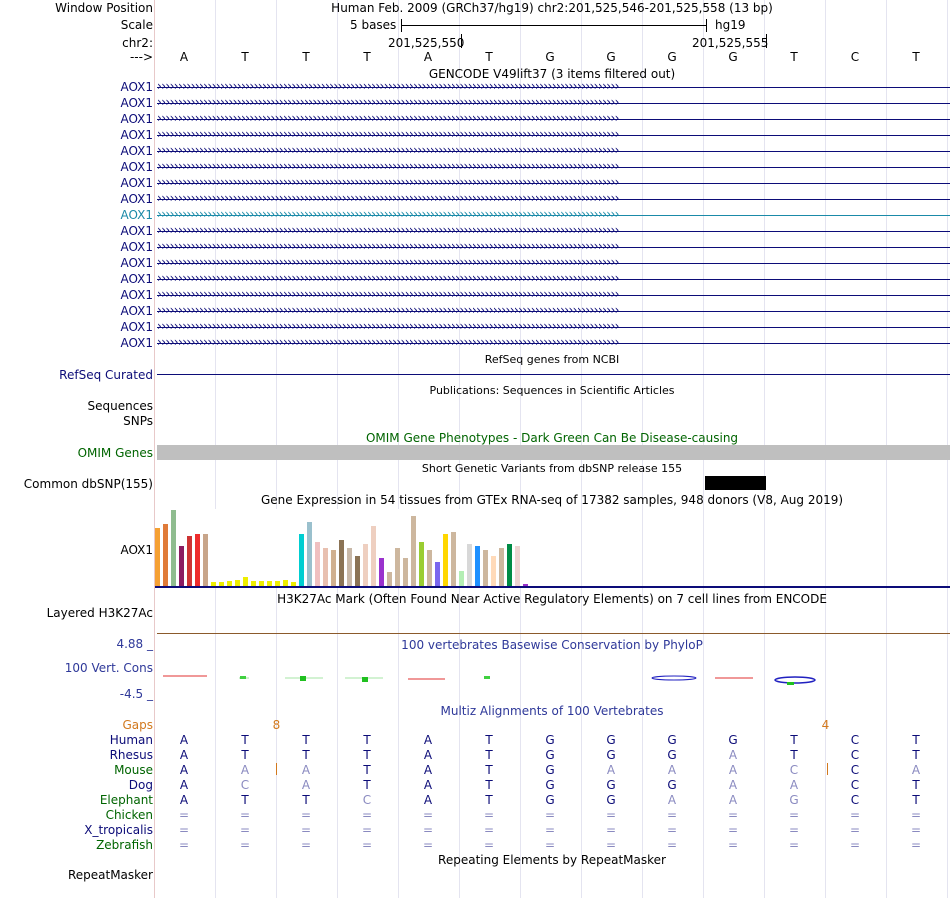  Describe the element at coordinates (129, 815) in the screenshot. I see `species-label: Chicken` at that location.